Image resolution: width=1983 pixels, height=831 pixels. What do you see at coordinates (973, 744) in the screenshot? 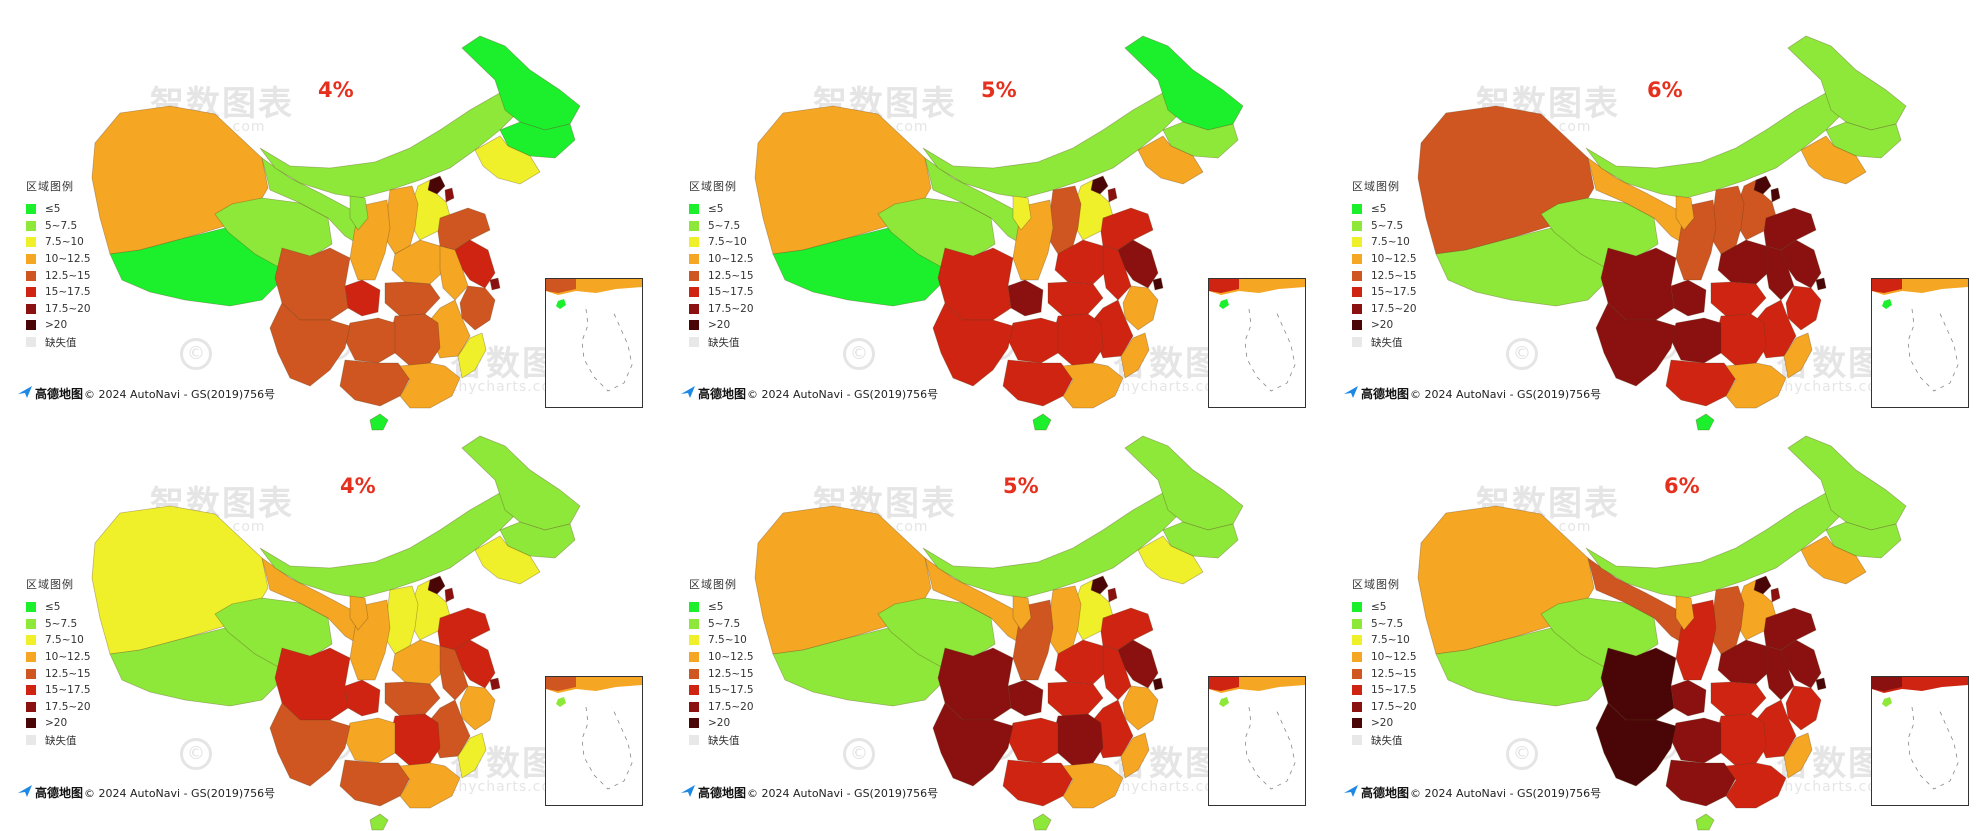
I see `province-region-yn` at bounding box center [973, 744].